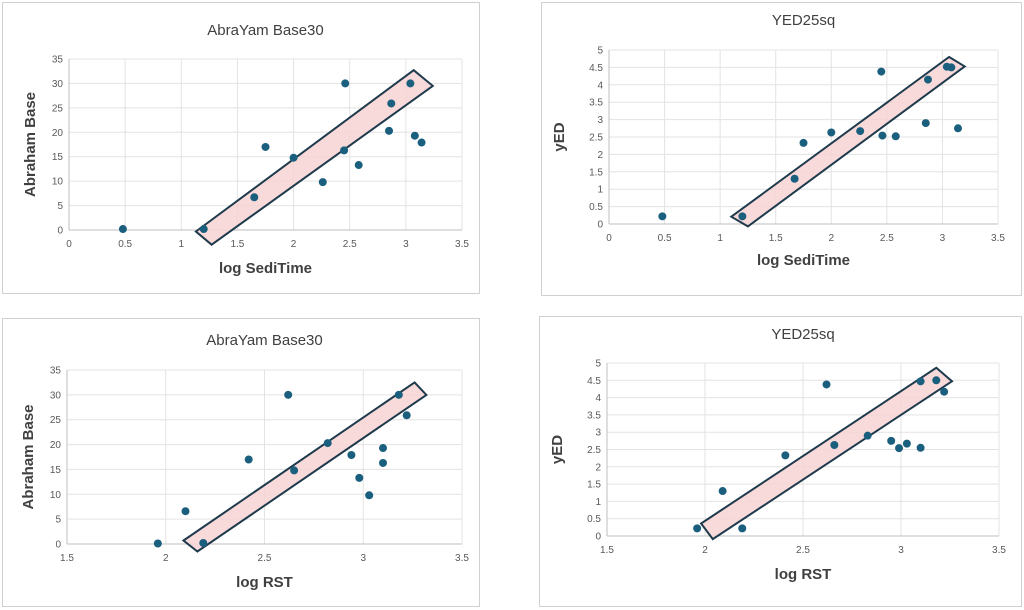  What do you see at coordinates (600, 85) in the screenshot?
I see `y-tick-label: 4` at bounding box center [600, 85].